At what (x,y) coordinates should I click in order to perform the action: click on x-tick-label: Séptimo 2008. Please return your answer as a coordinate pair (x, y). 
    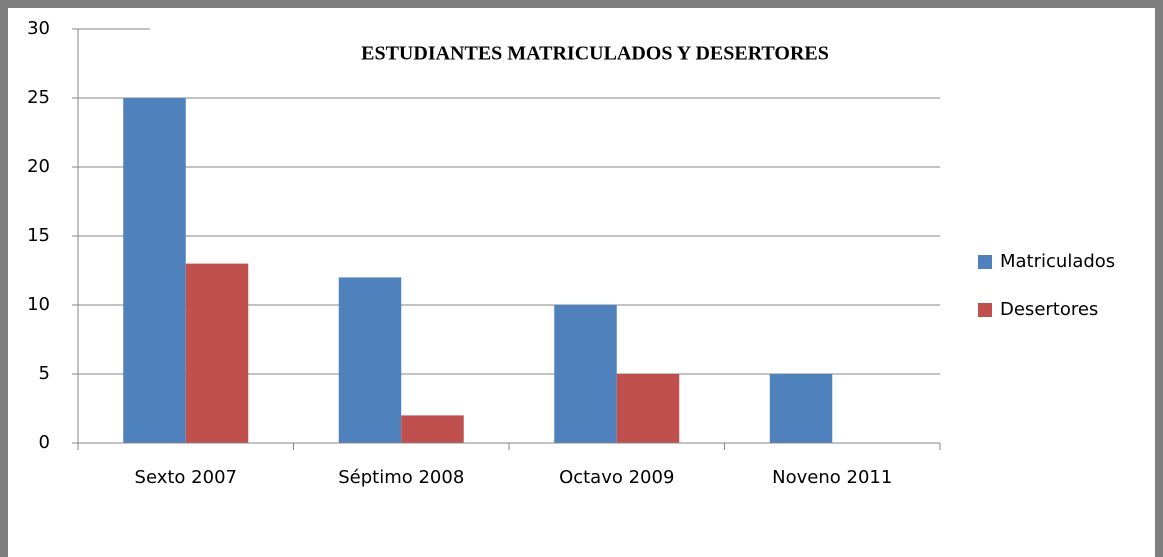
    Looking at the image, I should click on (401, 477).